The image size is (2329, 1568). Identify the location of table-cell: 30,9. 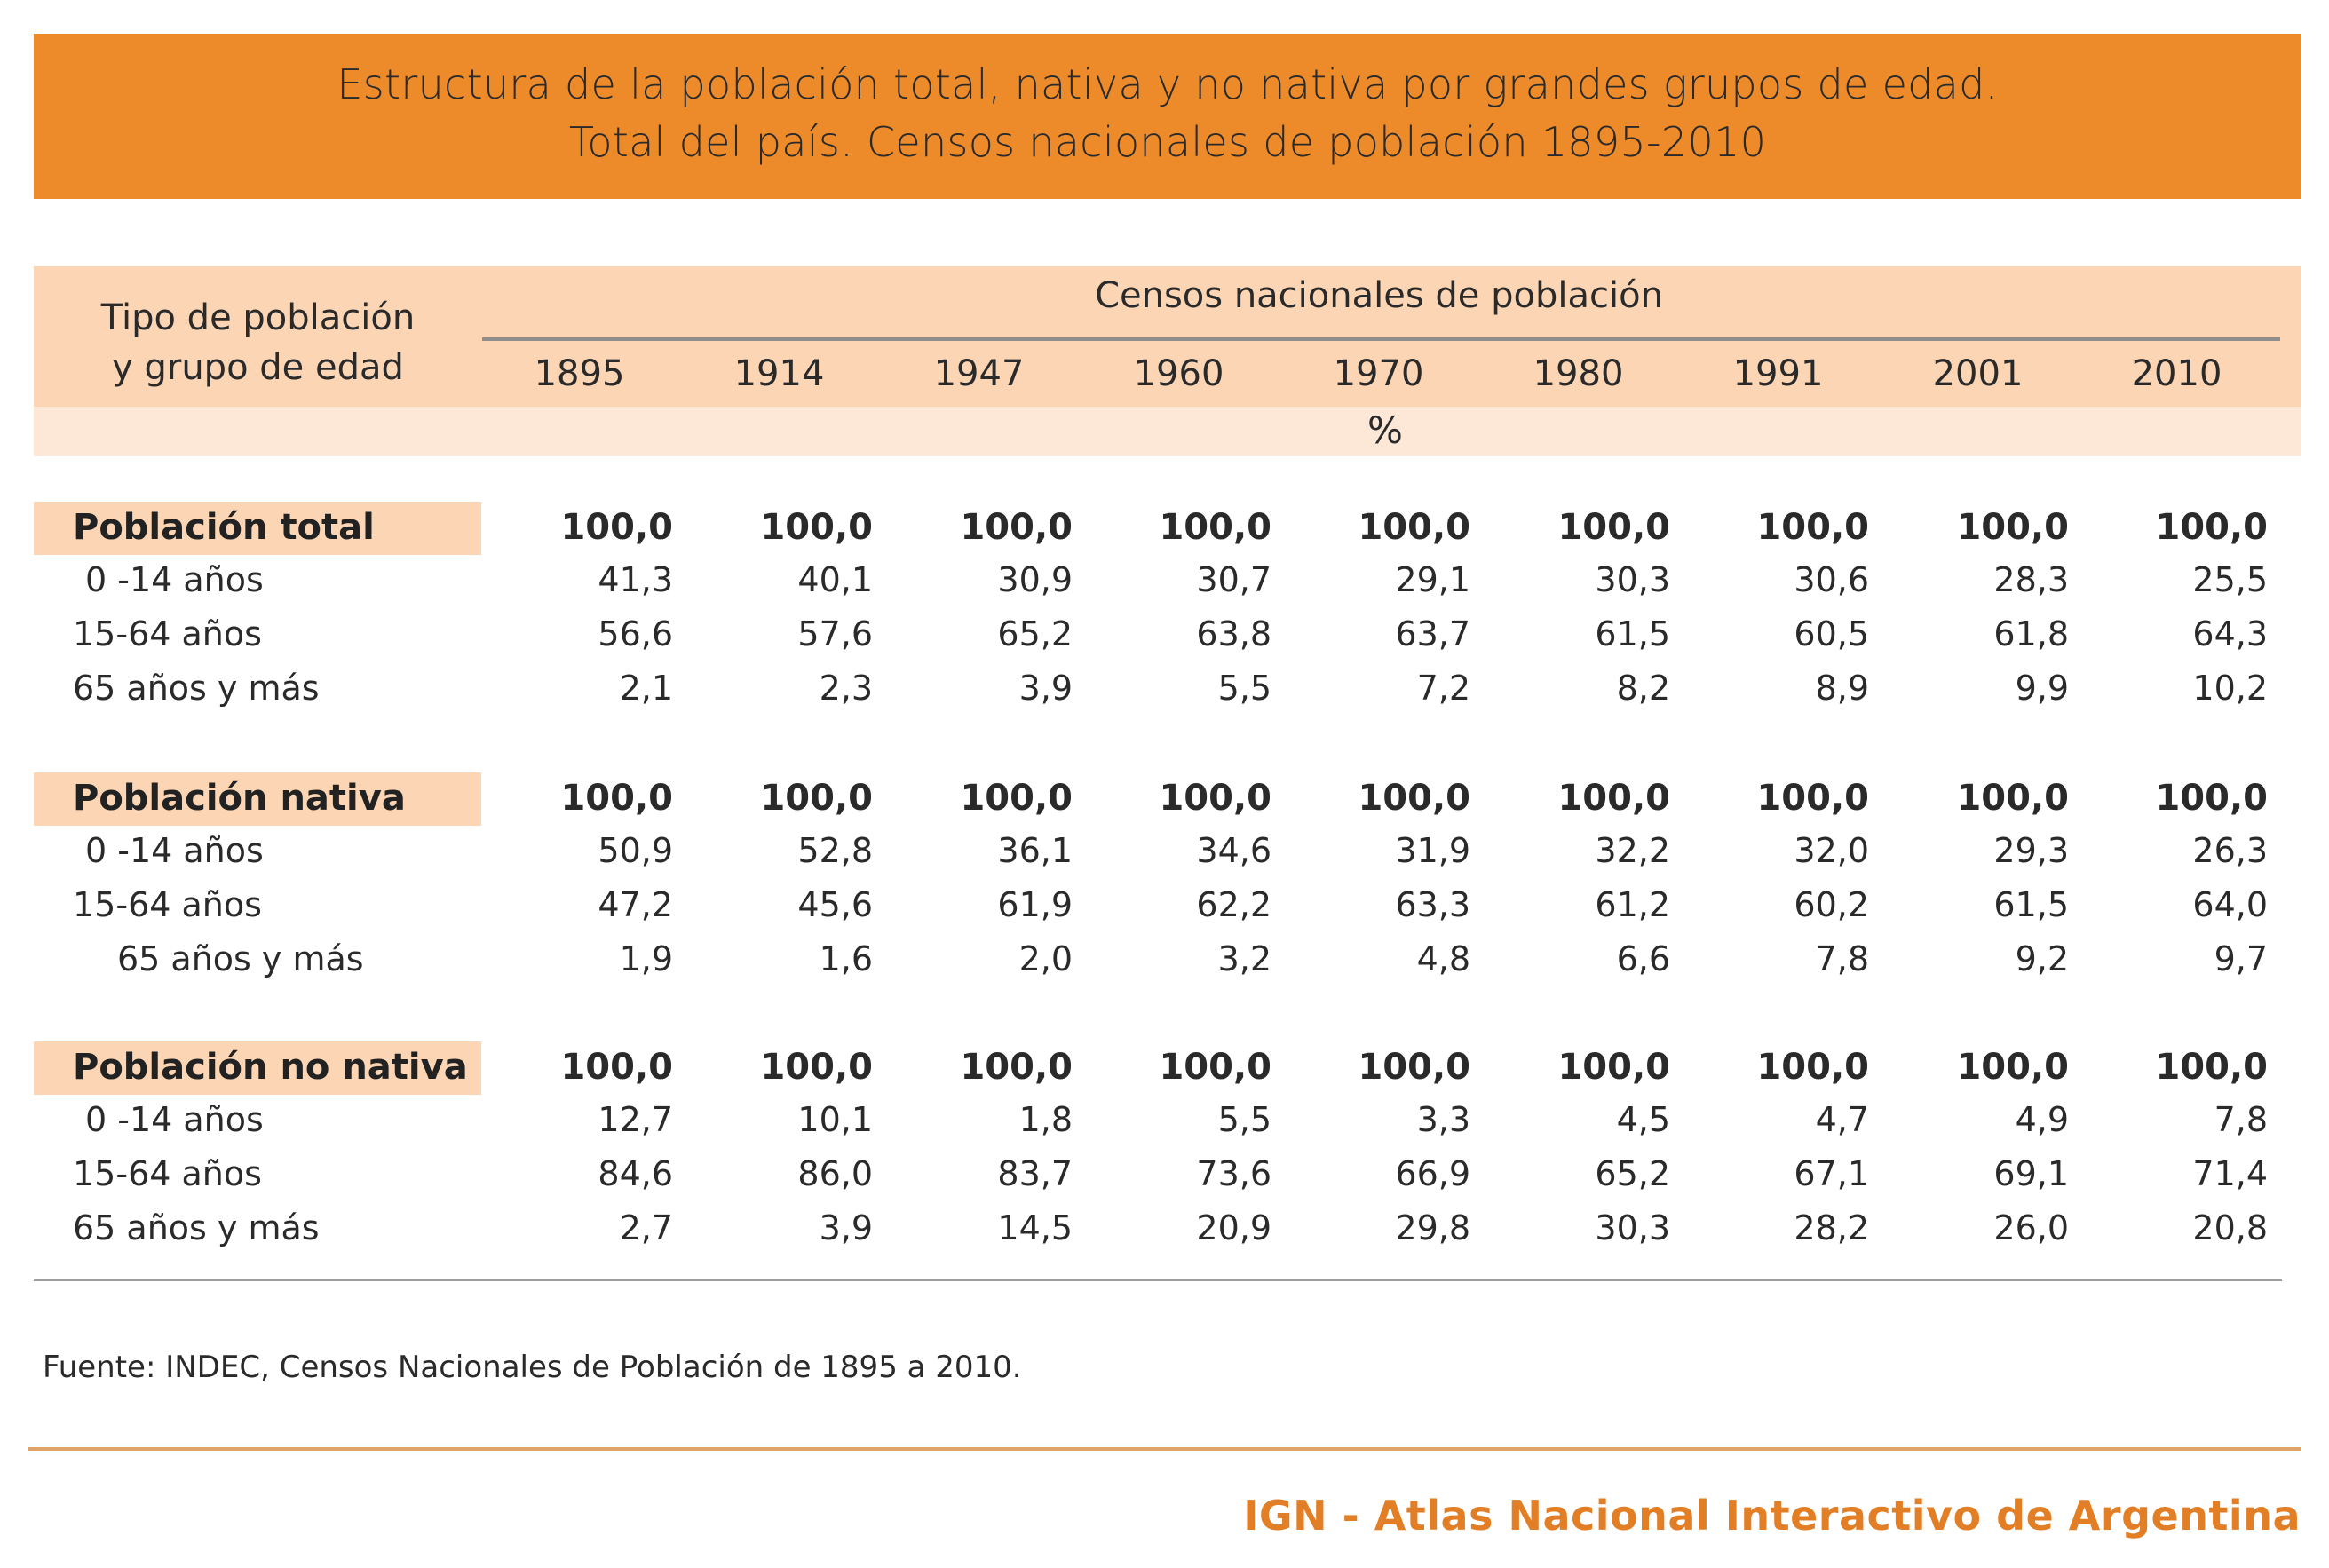
(1035, 579).